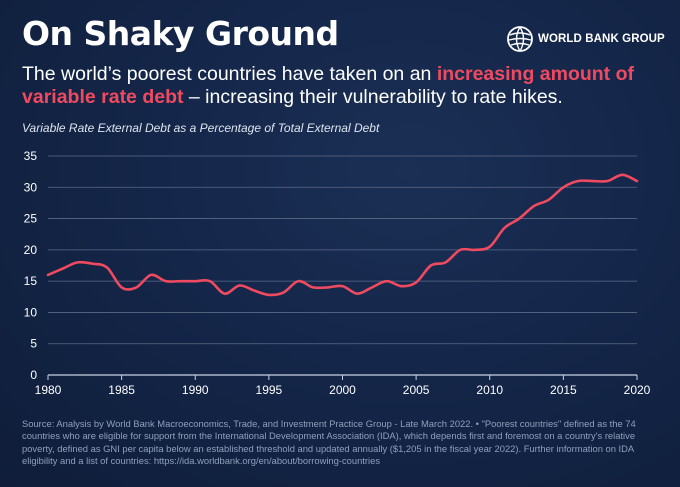 The height and width of the screenshot is (487, 680). What do you see at coordinates (180, 33) in the screenshot?
I see `page-title: On Shaky Ground` at bounding box center [180, 33].